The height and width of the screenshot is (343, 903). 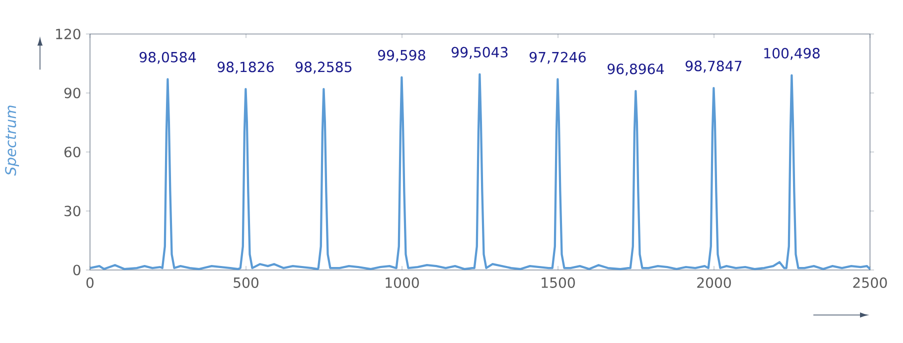 What do you see at coordinates (12, 141) in the screenshot?
I see `y-axis-title: Spectrum` at bounding box center [12, 141].